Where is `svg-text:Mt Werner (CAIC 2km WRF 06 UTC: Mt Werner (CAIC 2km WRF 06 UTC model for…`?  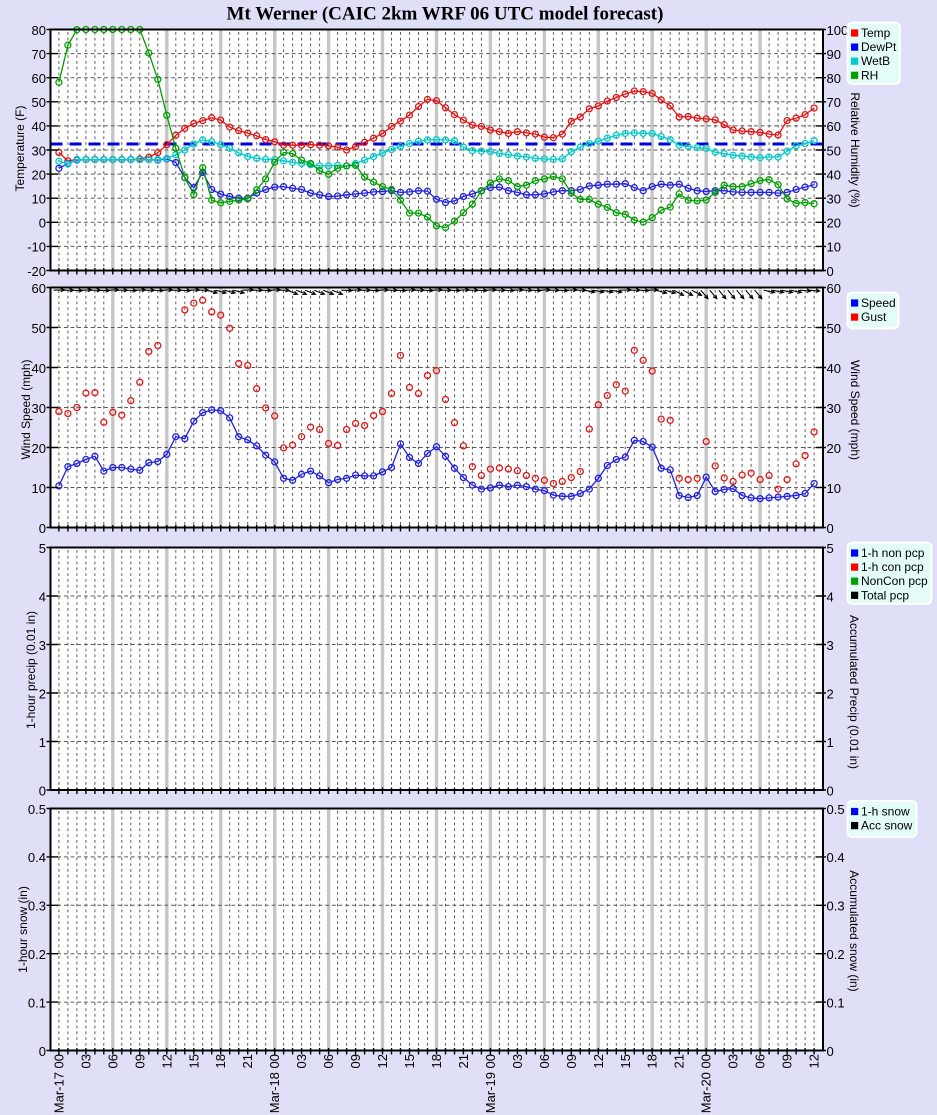
svg-text:Mt Werner (CAIC 2km WRF 06 UTC: Mt Werner (CAIC 2km WRF 06 UTC model for… is located at coordinates (445, 14).